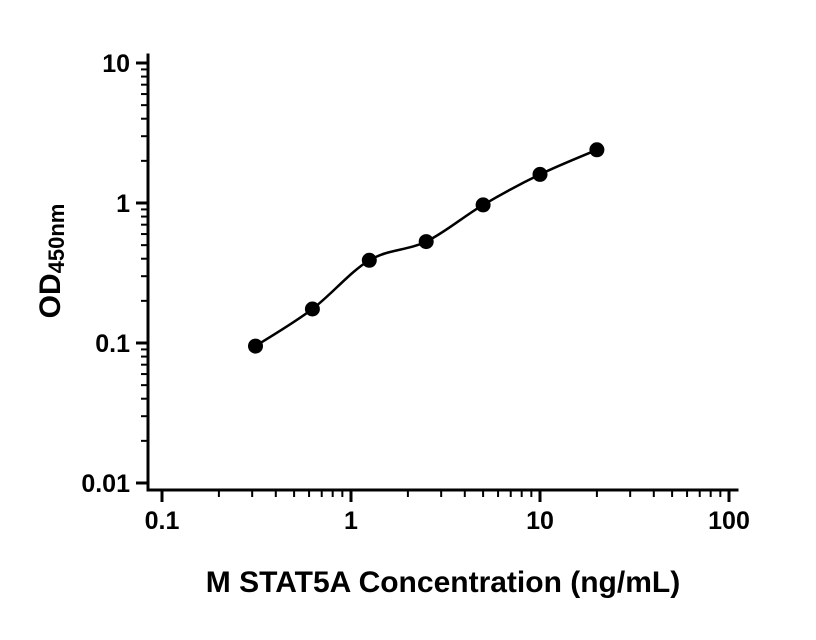 Image resolution: width=816 pixels, height=640 pixels. Describe the element at coordinates (540, 521) in the screenshot. I see `x-tick-label: 10` at that location.